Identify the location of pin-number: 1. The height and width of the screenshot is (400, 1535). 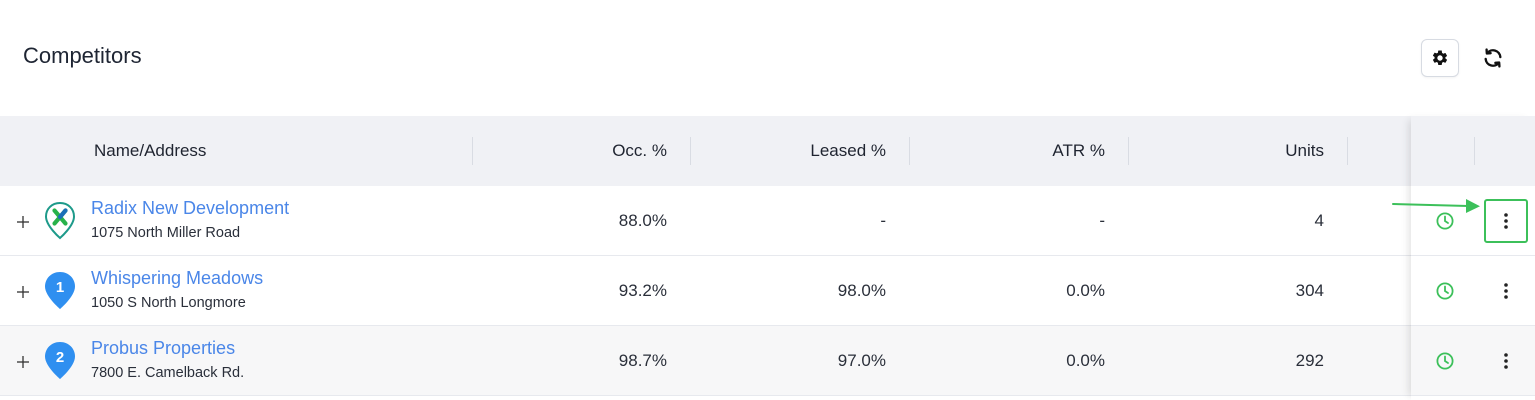
(60, 287).